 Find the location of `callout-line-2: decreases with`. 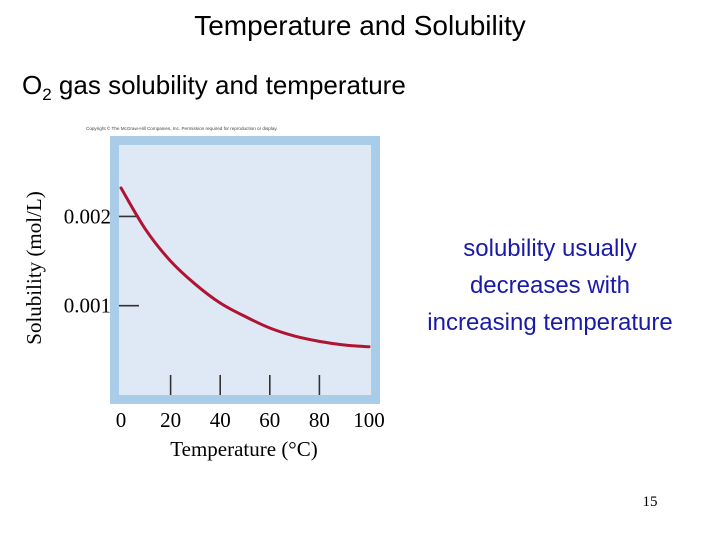

callout-line-2: decreases with is located at coordinates (550, 285).